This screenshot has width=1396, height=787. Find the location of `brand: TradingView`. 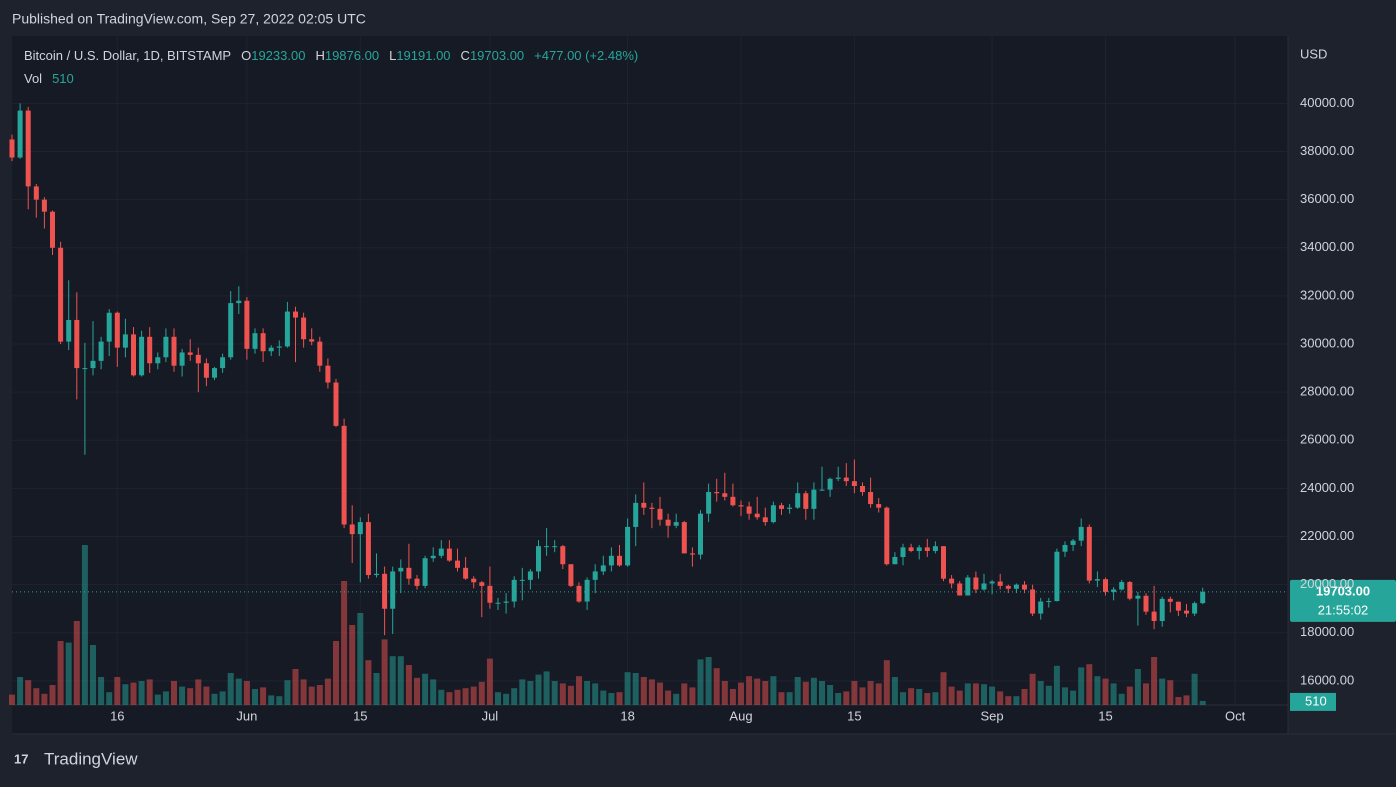

brand: TradingView is located at coordinates (91, 758).